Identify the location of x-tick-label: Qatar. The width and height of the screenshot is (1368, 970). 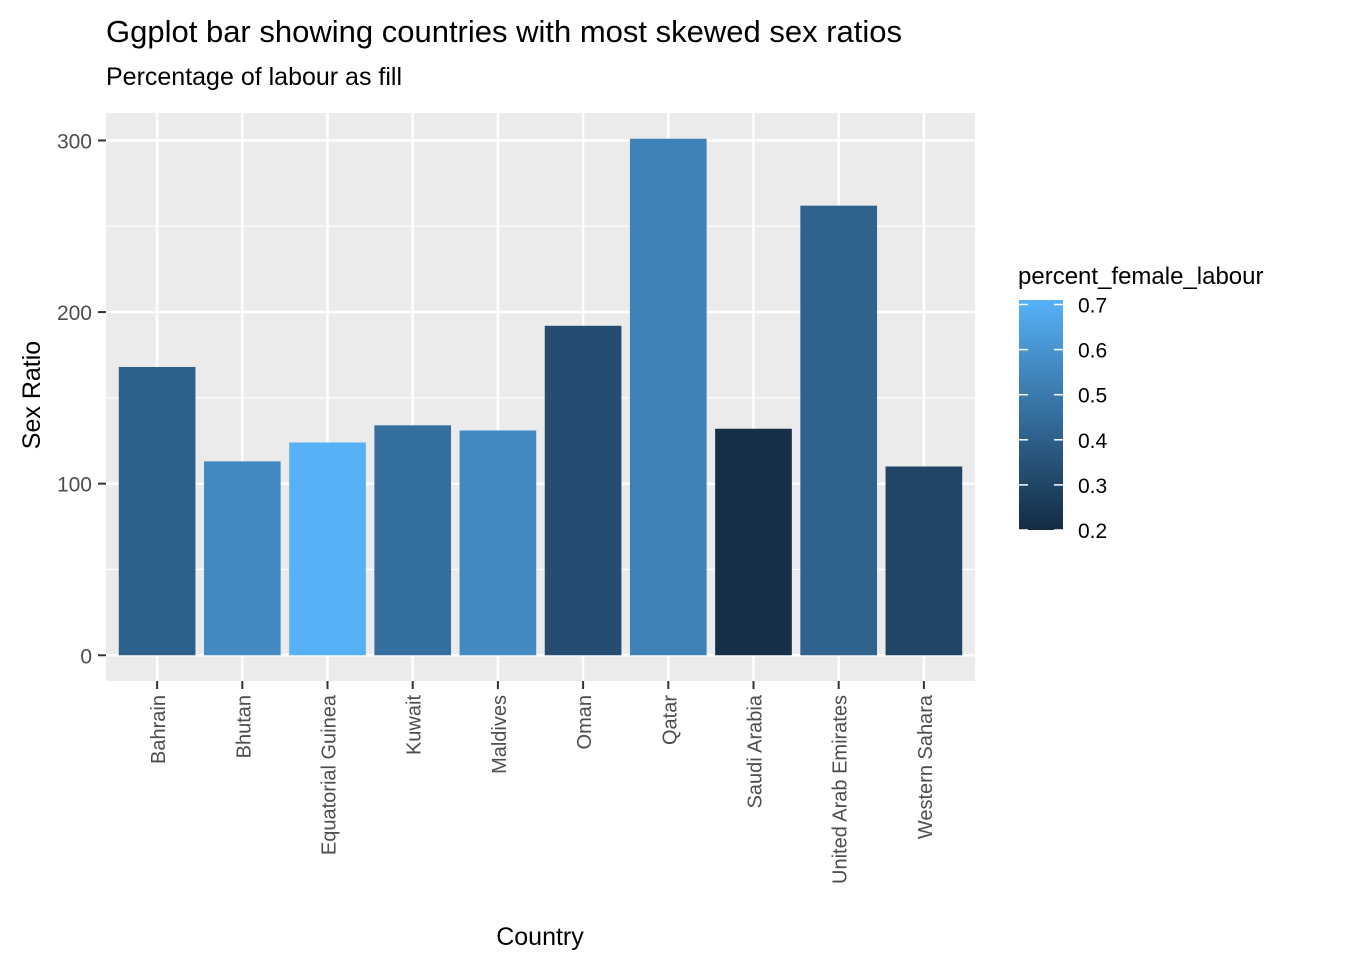
(670, 720).